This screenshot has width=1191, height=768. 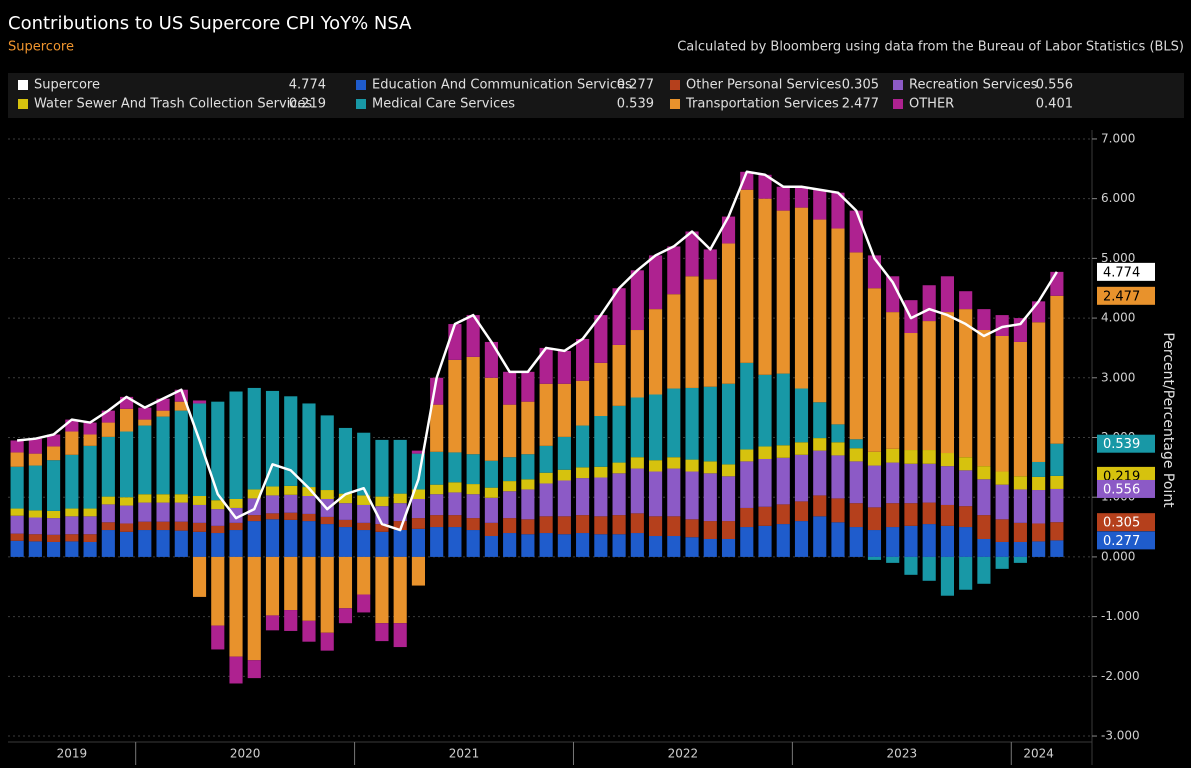 I want to click on x-tick-label: 2024, so click(x=1038, y=754).